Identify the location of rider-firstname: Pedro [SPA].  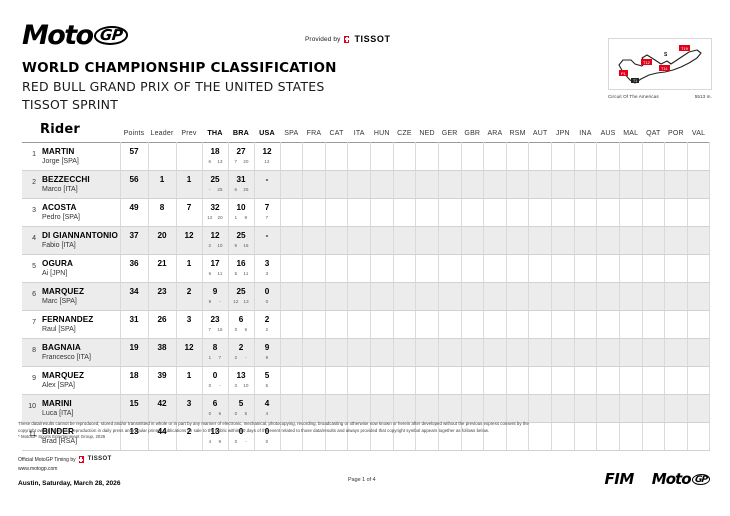
(61, 217).